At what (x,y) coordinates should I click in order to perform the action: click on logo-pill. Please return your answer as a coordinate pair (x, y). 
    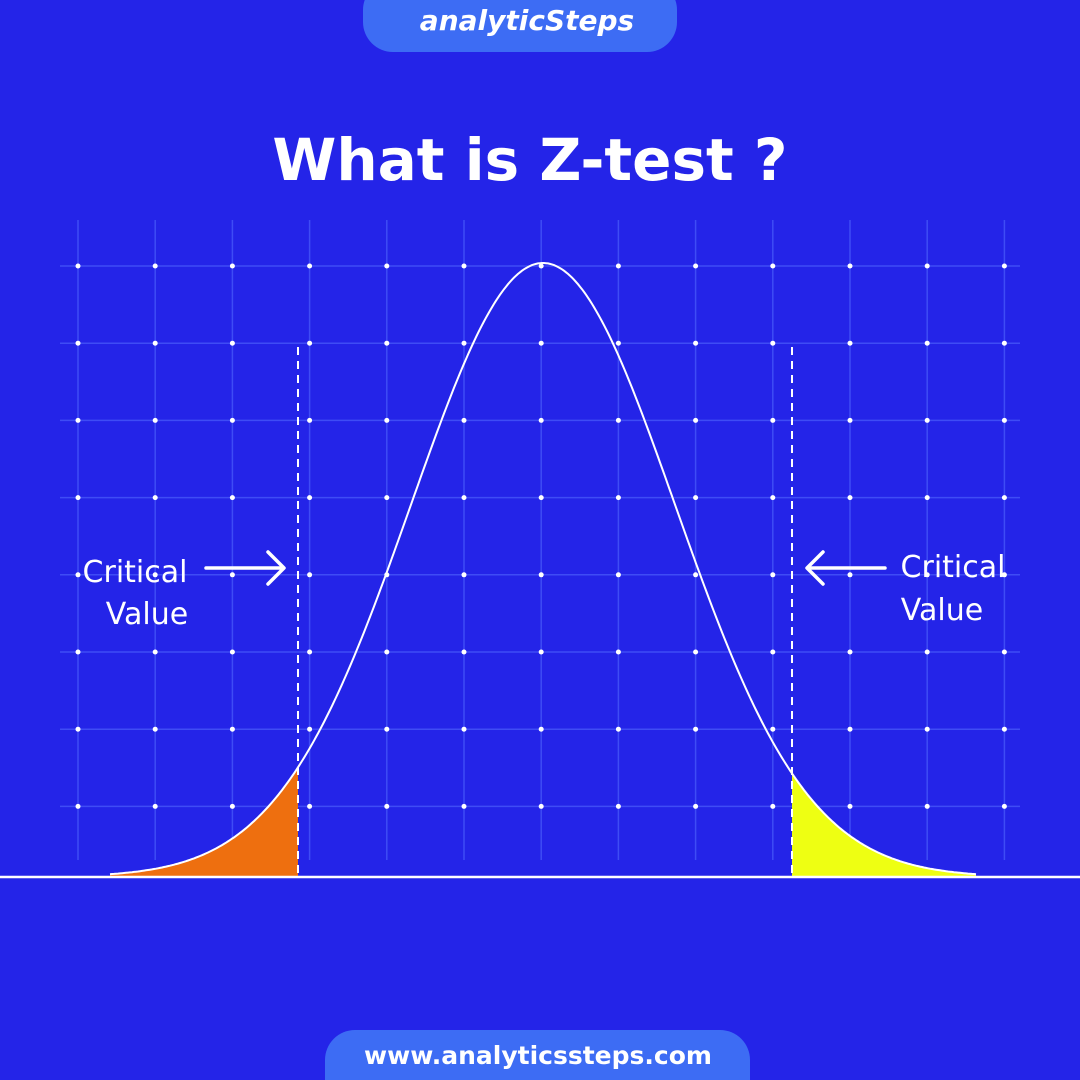
    Looking at the image, I should click on (520, 26).